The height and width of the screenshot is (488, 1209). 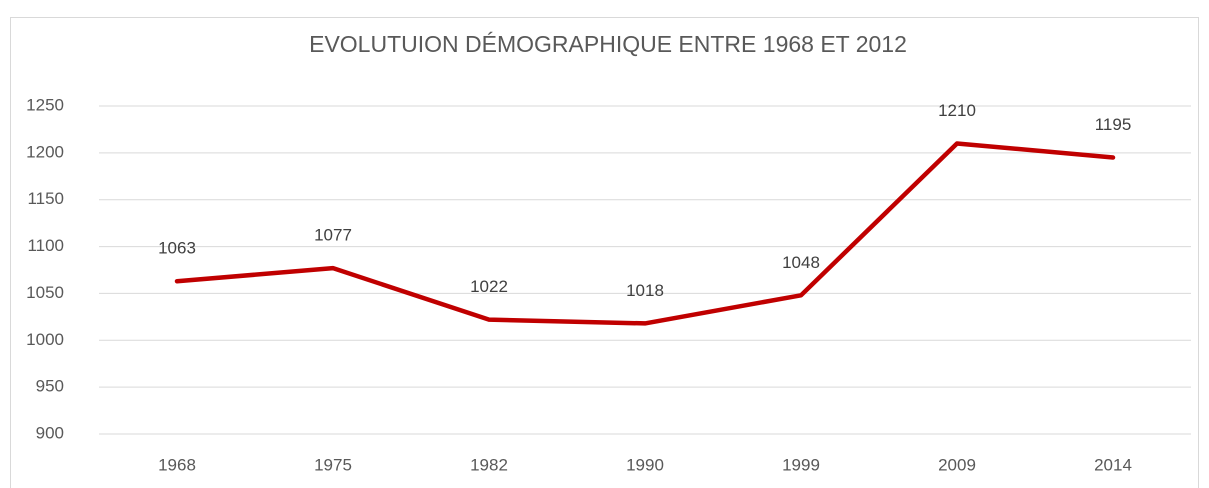 What do you see at coordinates (50, 386) in the screenshot?
I see `y-tick-label: 950` at bounding box center [50, 386].